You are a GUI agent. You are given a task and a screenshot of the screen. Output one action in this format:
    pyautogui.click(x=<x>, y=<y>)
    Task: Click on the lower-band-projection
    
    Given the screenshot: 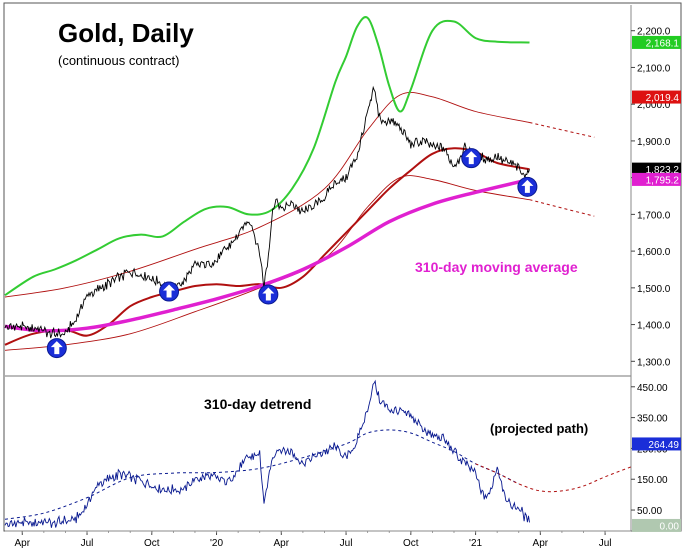 What is the action you would take?
    pyautogui.click(x=562, y=208)
    